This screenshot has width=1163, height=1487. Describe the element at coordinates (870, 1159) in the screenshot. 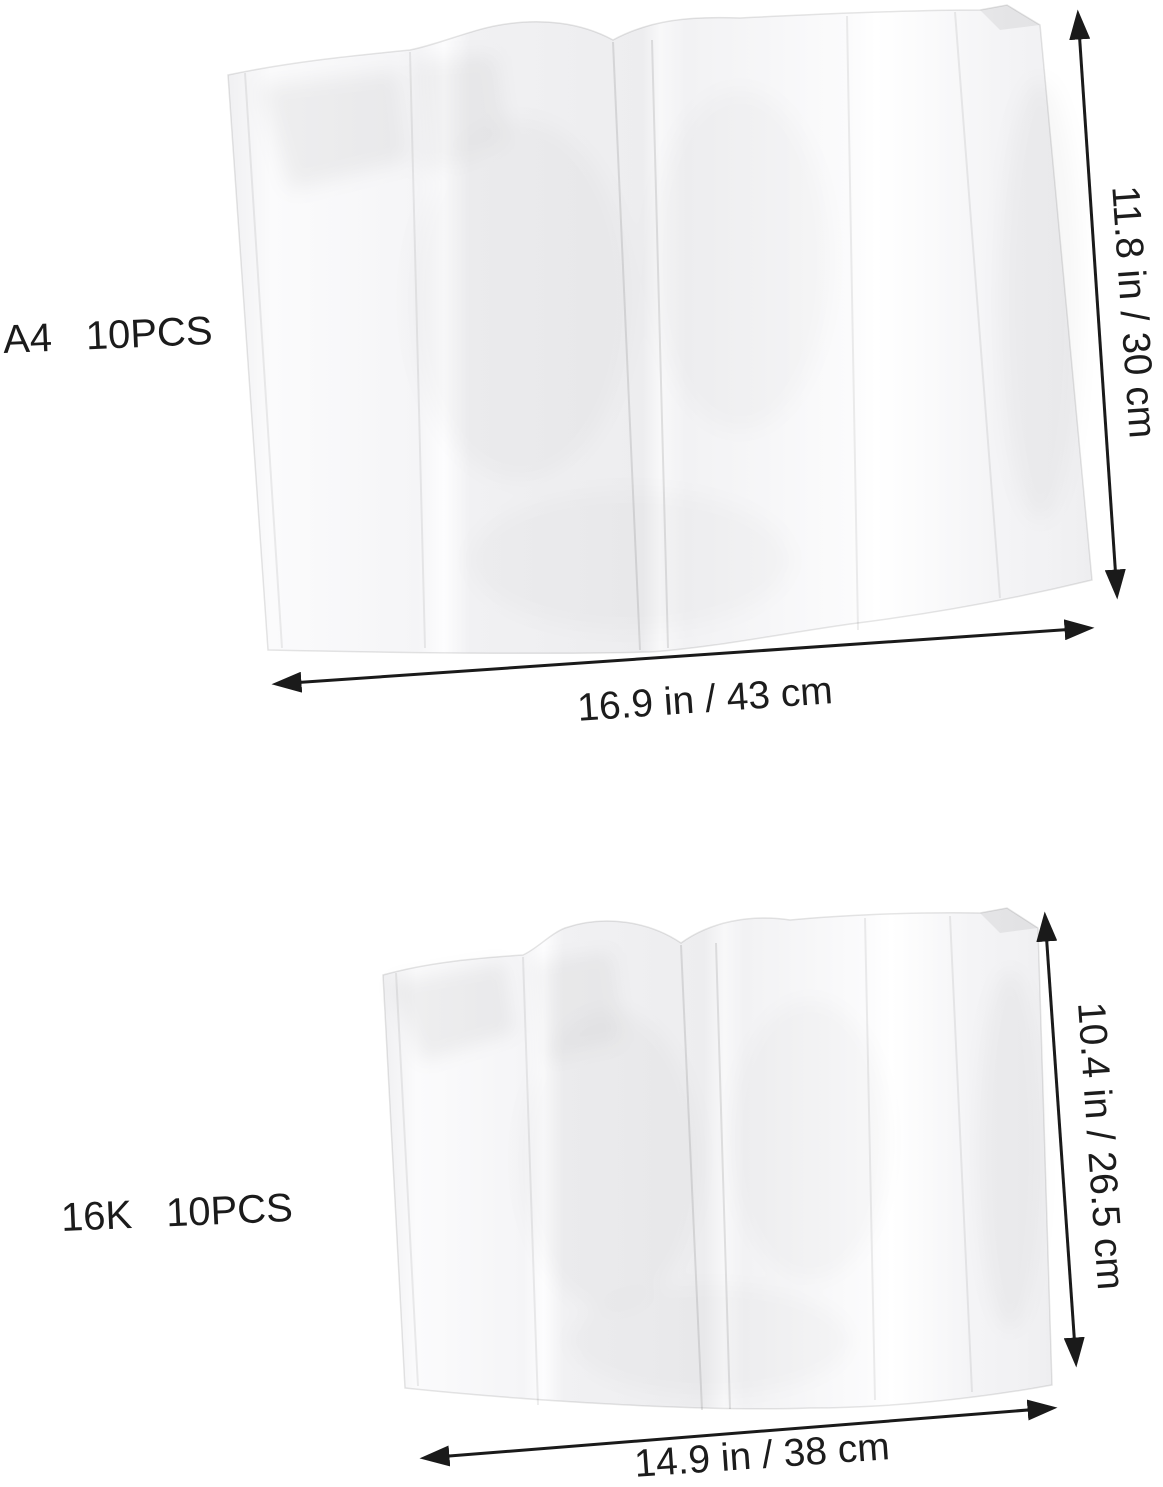

I see `cover-16k-panel-crease` at that location.